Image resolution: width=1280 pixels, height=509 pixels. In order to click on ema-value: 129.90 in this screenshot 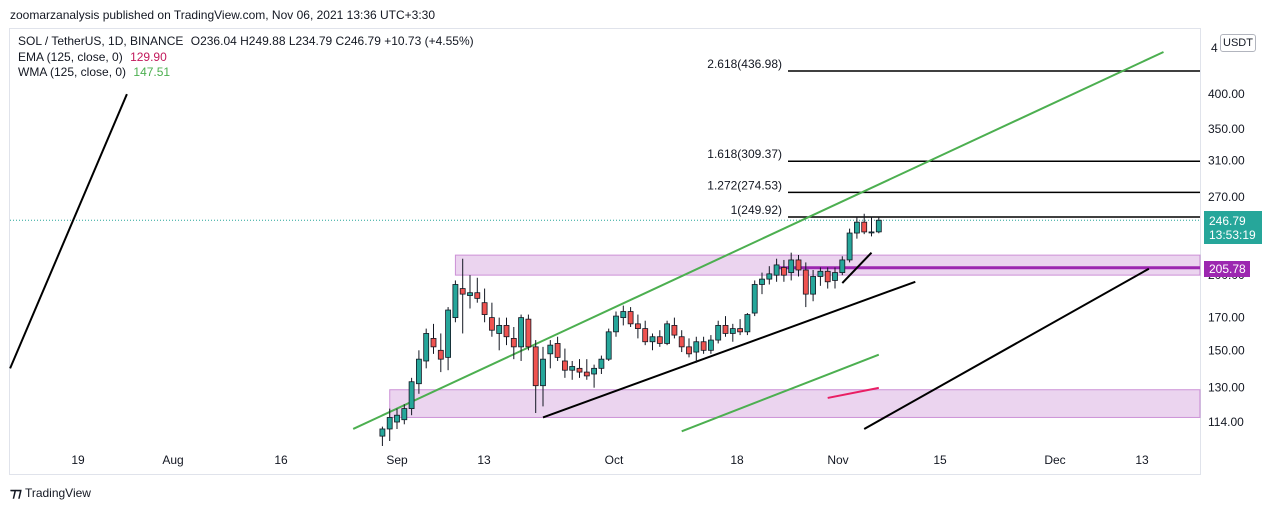, I will do `click(148, 56)`.